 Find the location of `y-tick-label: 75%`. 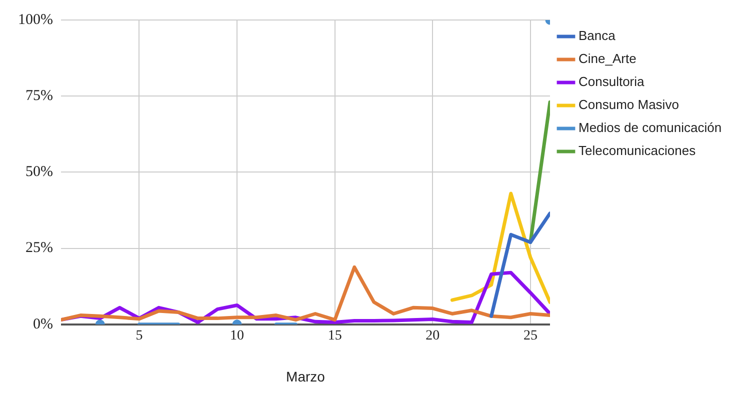

y-tick-label: 75% is located at coordinates (39, 96).